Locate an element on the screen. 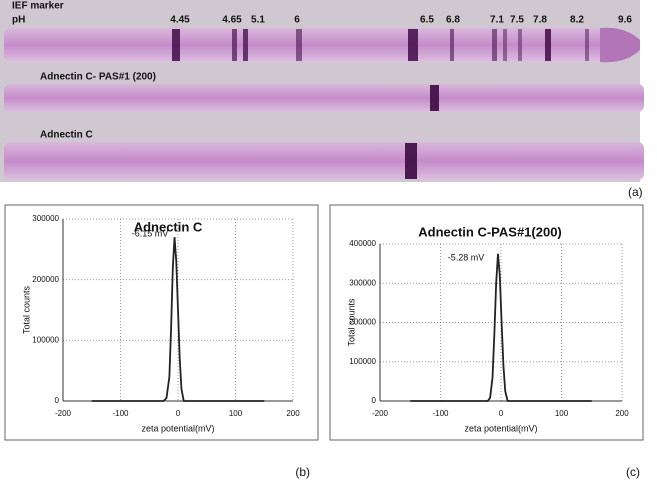 The height and width of the screenshot is (495, 657). ph-marker: 6.8 is located at coordinates (453, 20).